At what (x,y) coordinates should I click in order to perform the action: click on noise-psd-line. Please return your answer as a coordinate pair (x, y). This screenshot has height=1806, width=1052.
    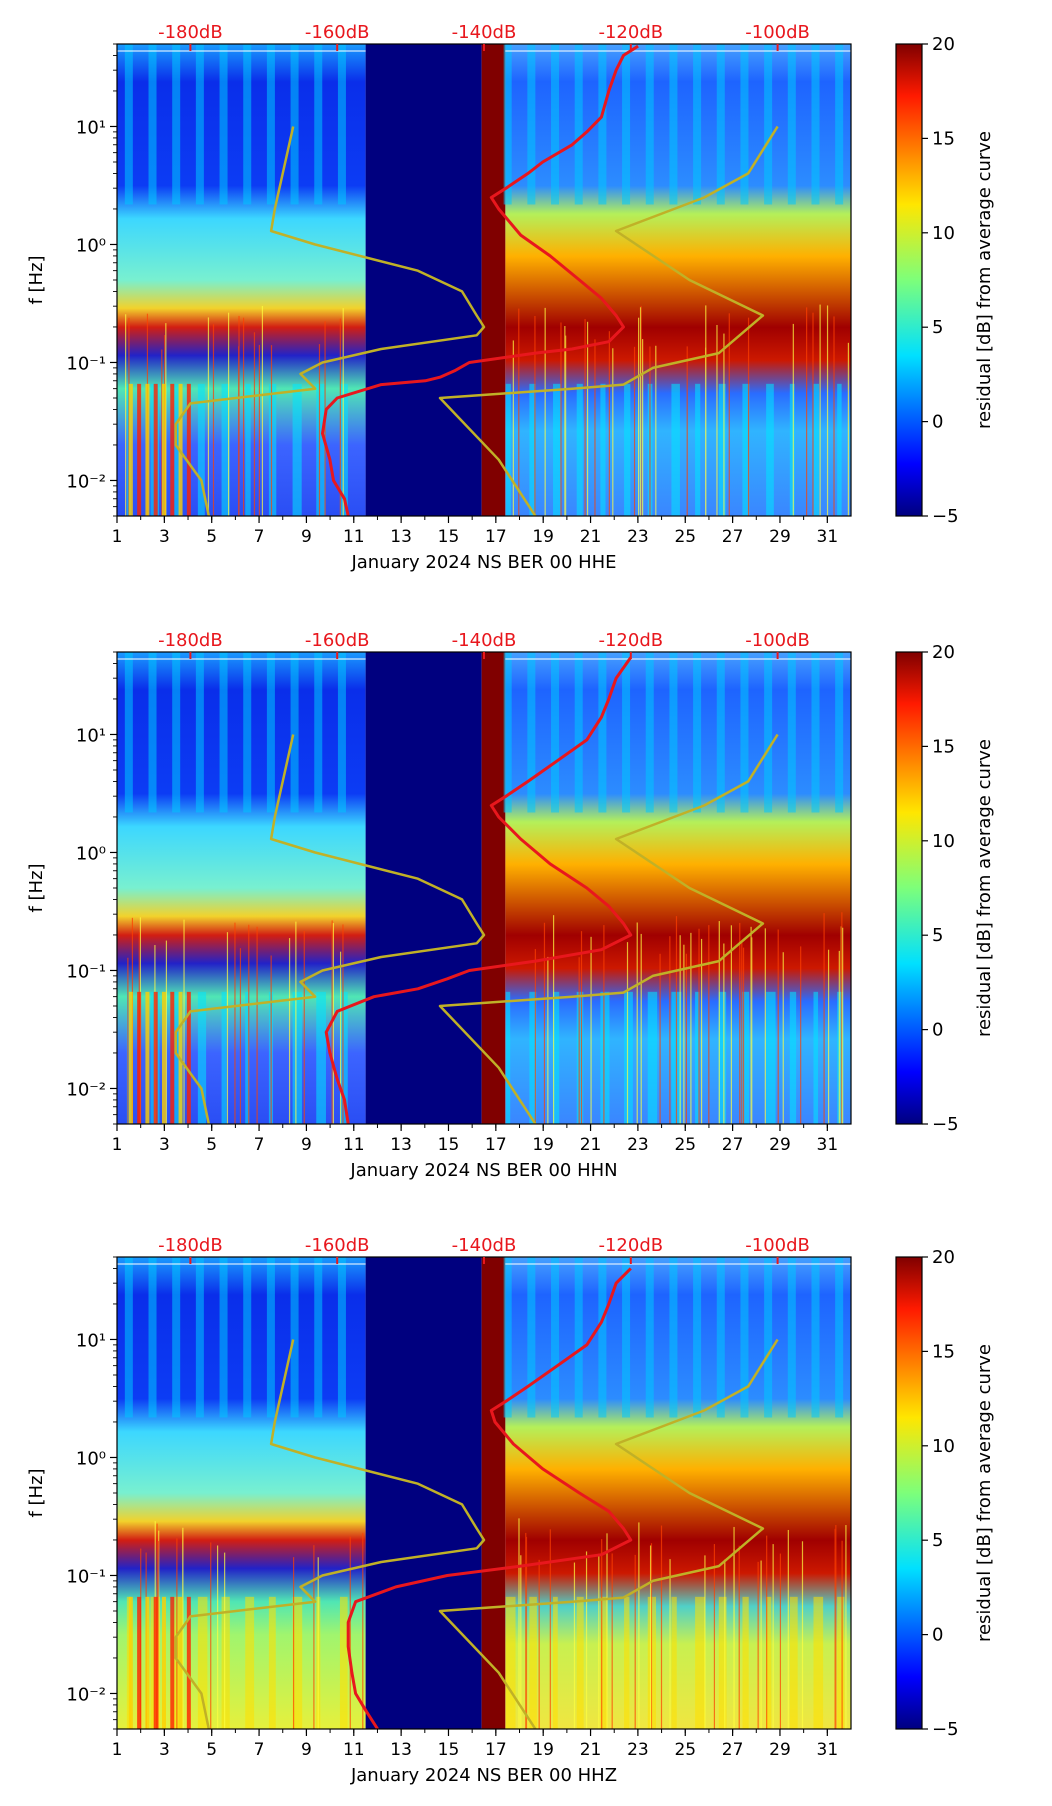
    Looking at the image, I should click on (478, 890).